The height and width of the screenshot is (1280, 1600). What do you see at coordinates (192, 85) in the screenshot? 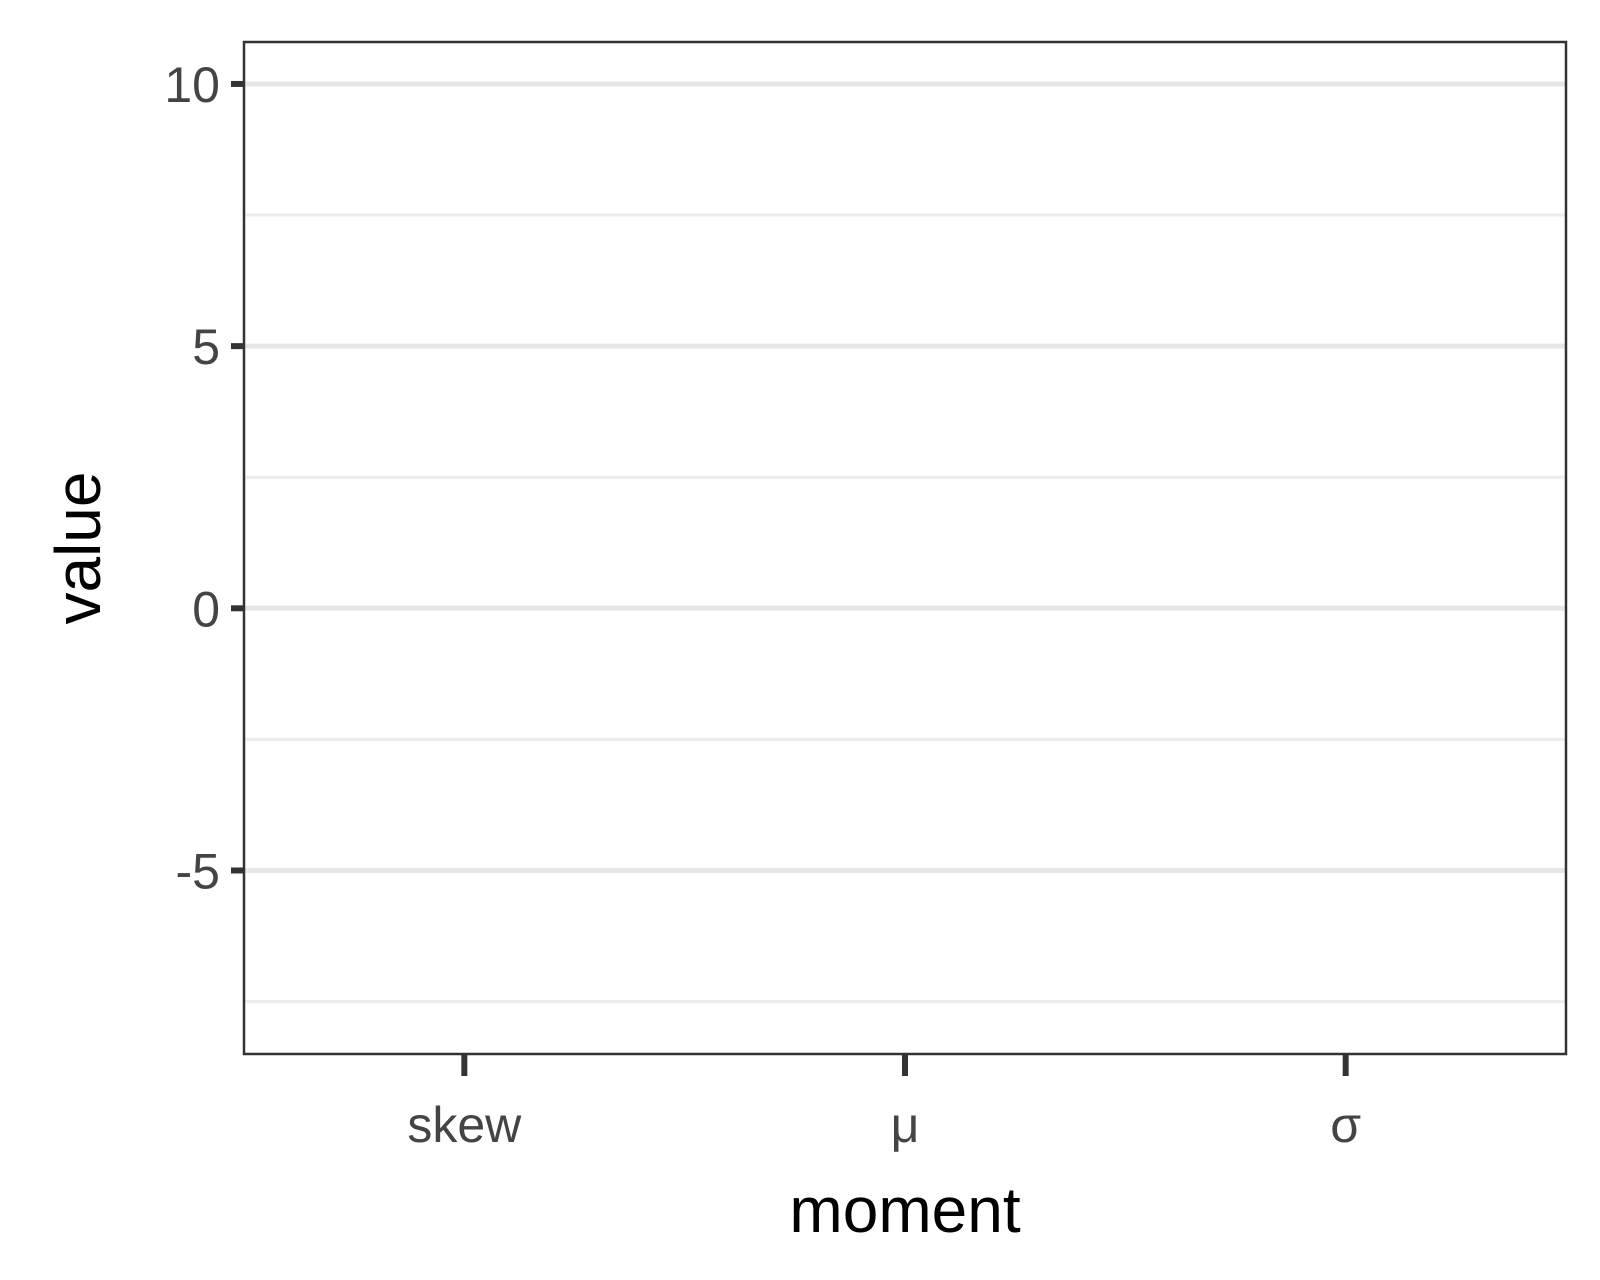
I see `y-tick-label: 10` at bounding box center [192, 85].